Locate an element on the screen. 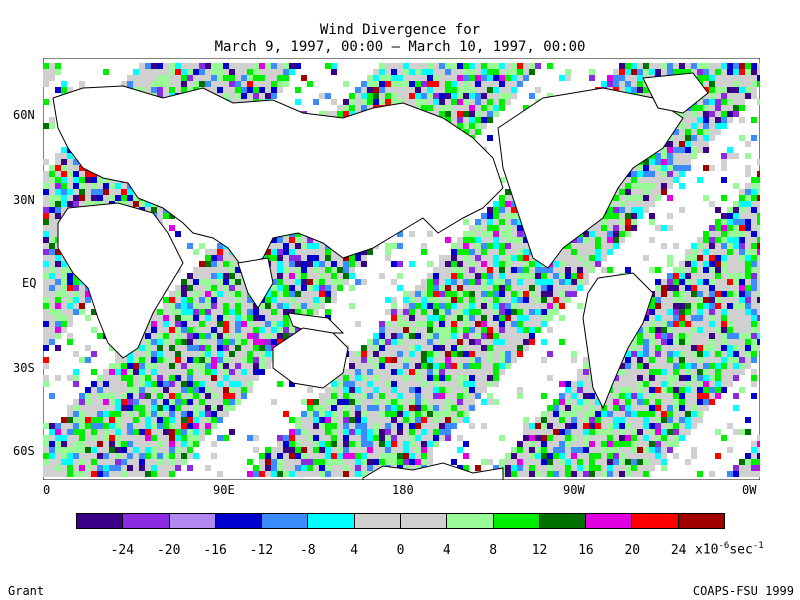 The width and height of the screenshot is (800, 600). lat-label-30n: 30N is located at coordinates (24, 200).